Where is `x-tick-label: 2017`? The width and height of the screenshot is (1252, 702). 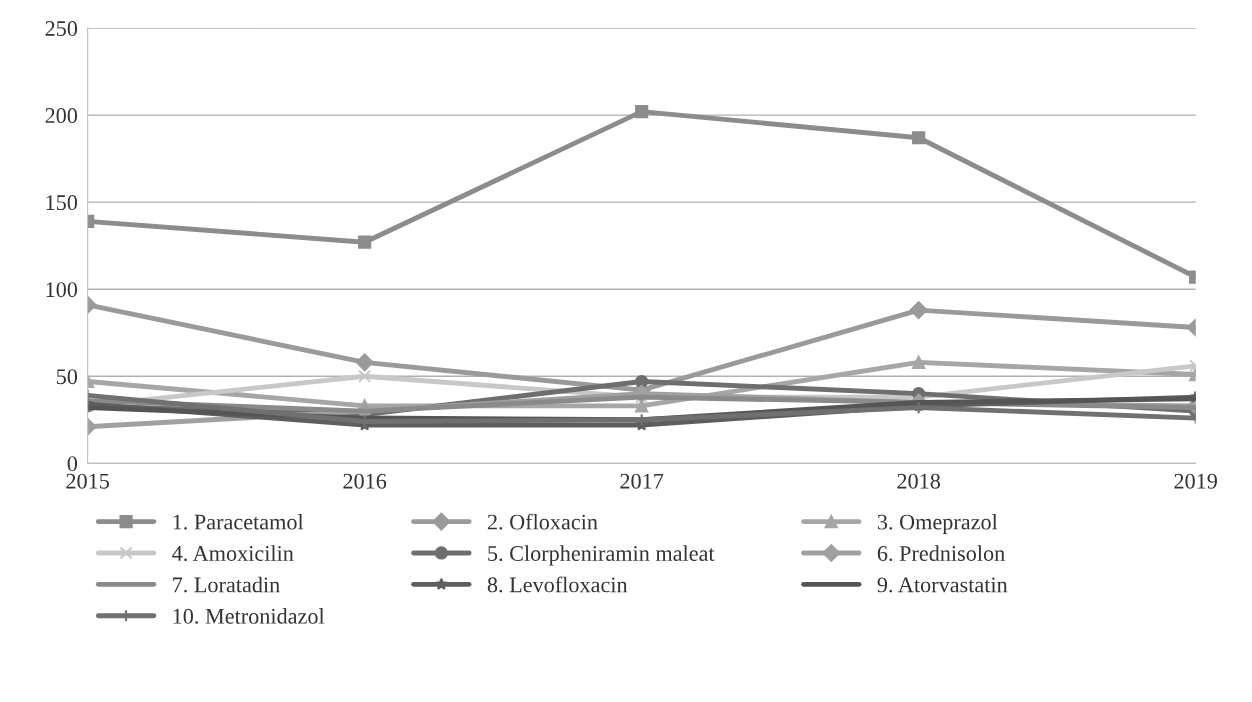 x-tick-label: 2017 is located at coordinates (642, 481).